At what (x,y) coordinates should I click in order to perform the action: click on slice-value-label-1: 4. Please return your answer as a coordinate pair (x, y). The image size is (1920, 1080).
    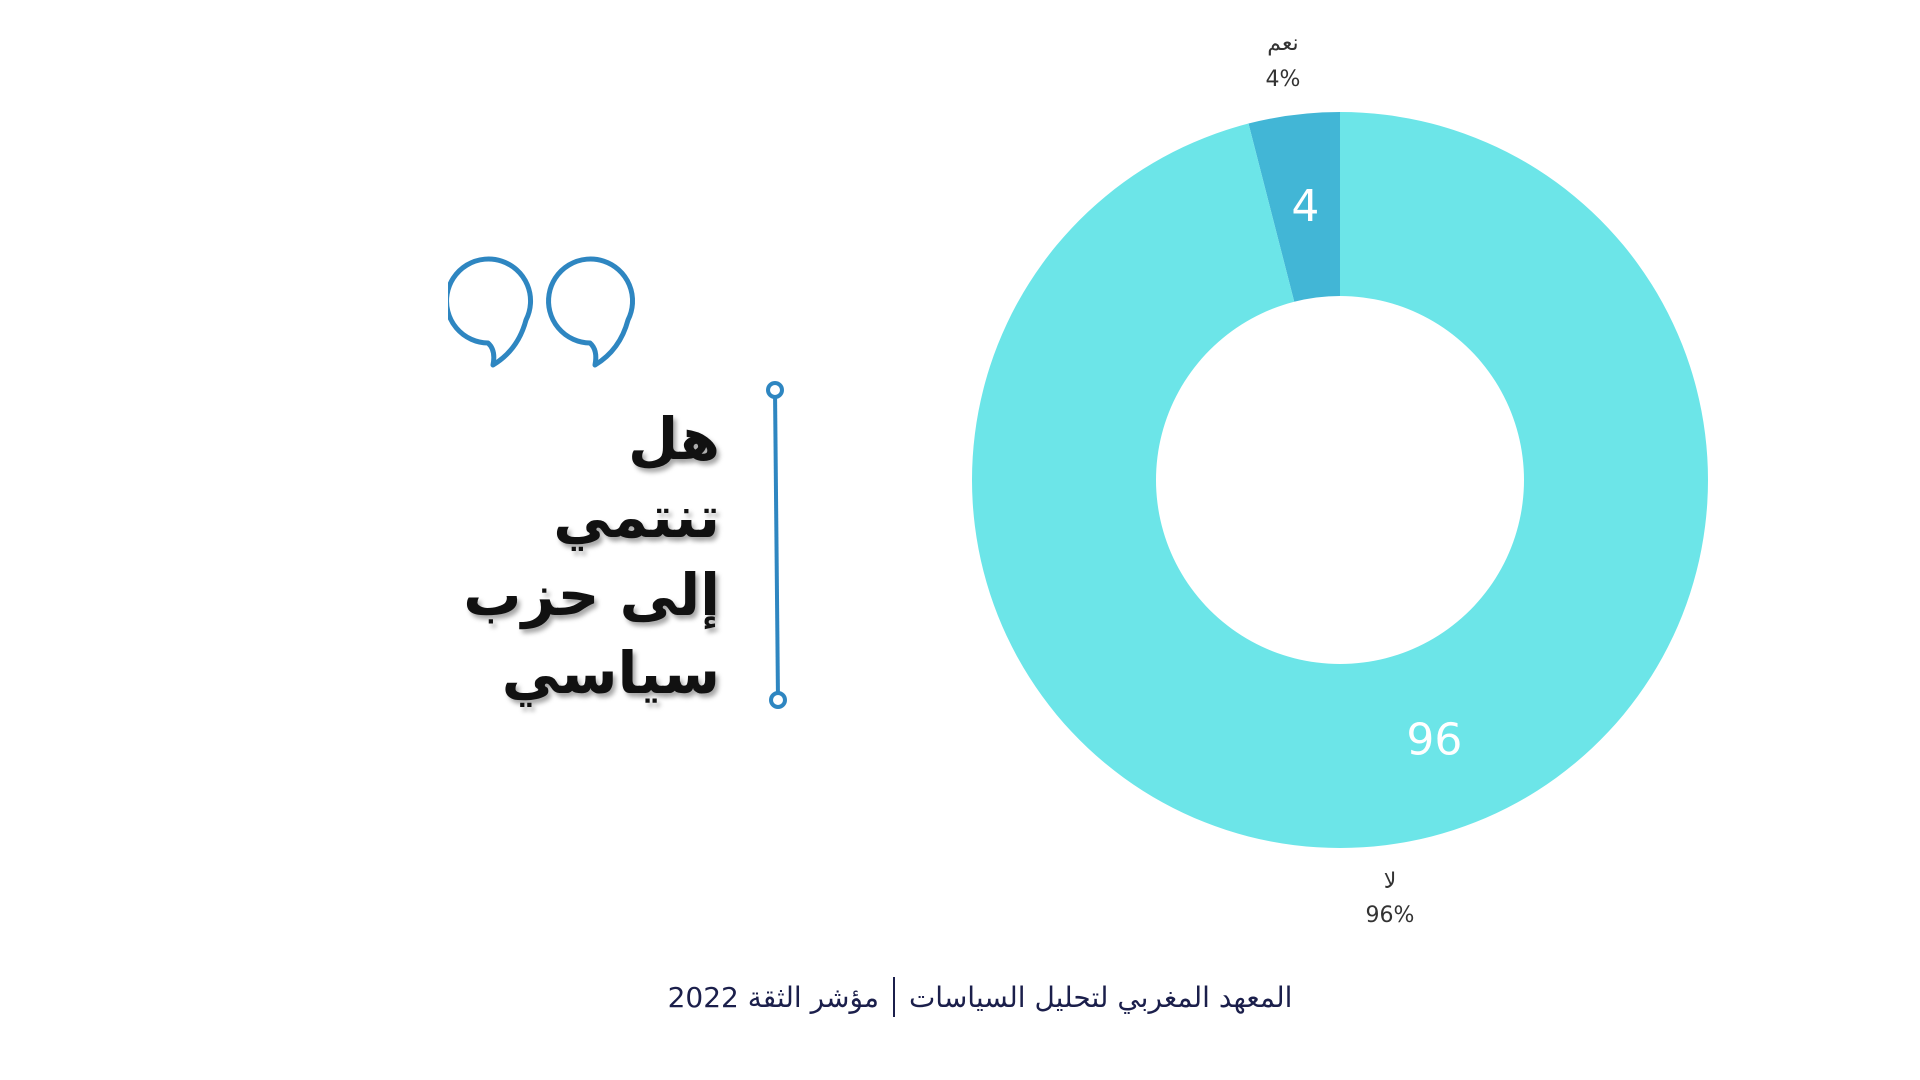
    Looking at the image, I should click on (1305, 206).